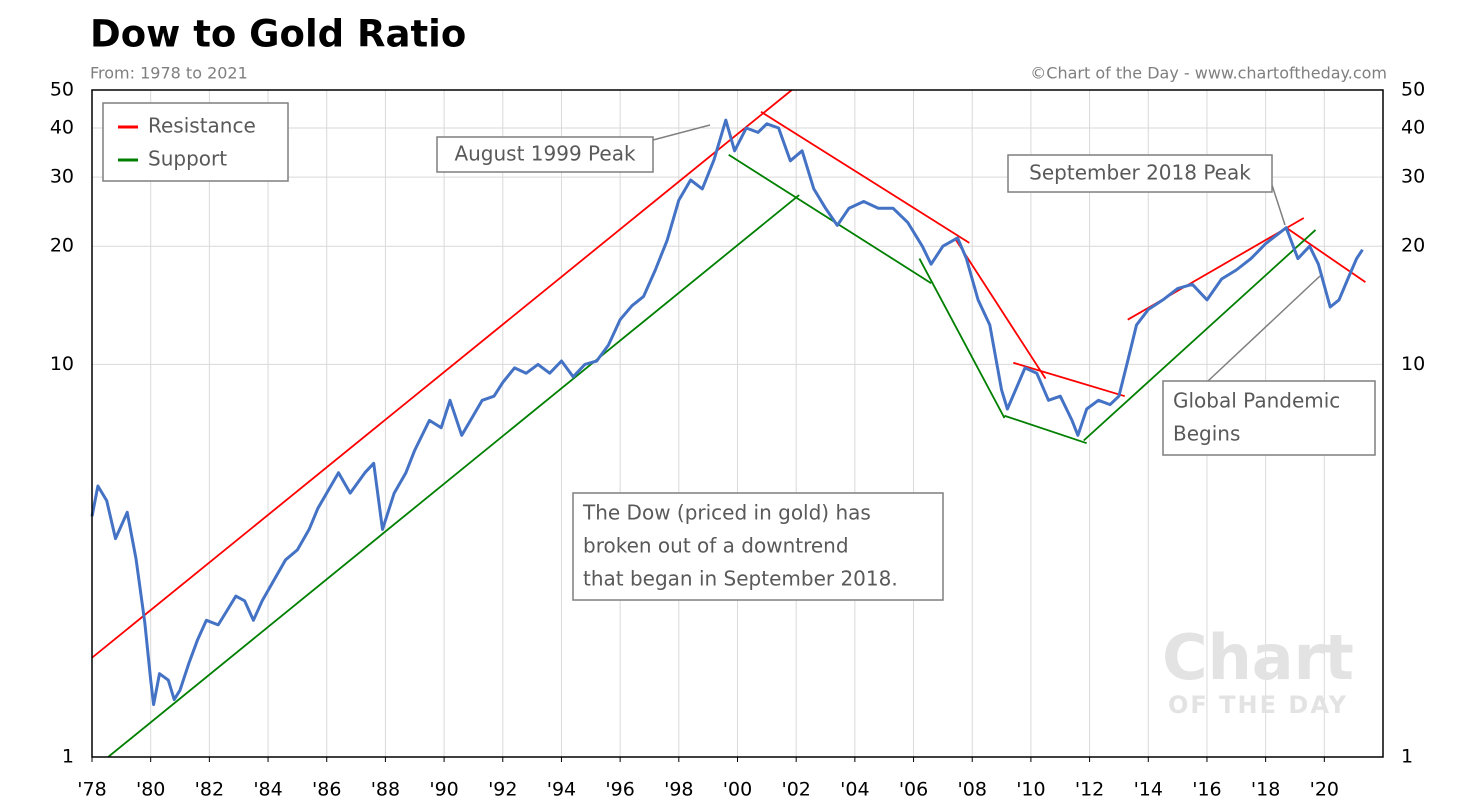 The height and width of the screenshot is (810, 1476). What do you see at coordinates (68, 757) in the screenshot?
I see `y-tick-label: 1` at bounding box center [68, 757].